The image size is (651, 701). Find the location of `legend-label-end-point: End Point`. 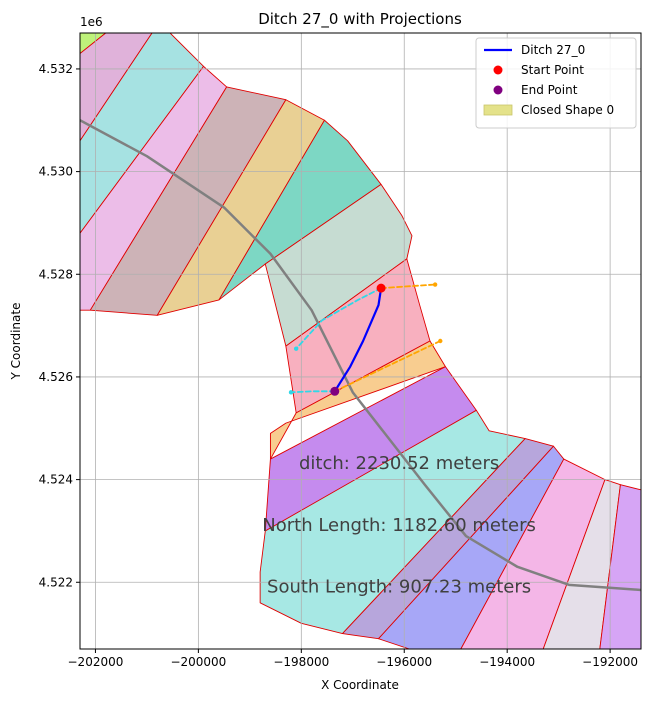

legend-label-end-point: End Point is located at coordinates (549, 90).